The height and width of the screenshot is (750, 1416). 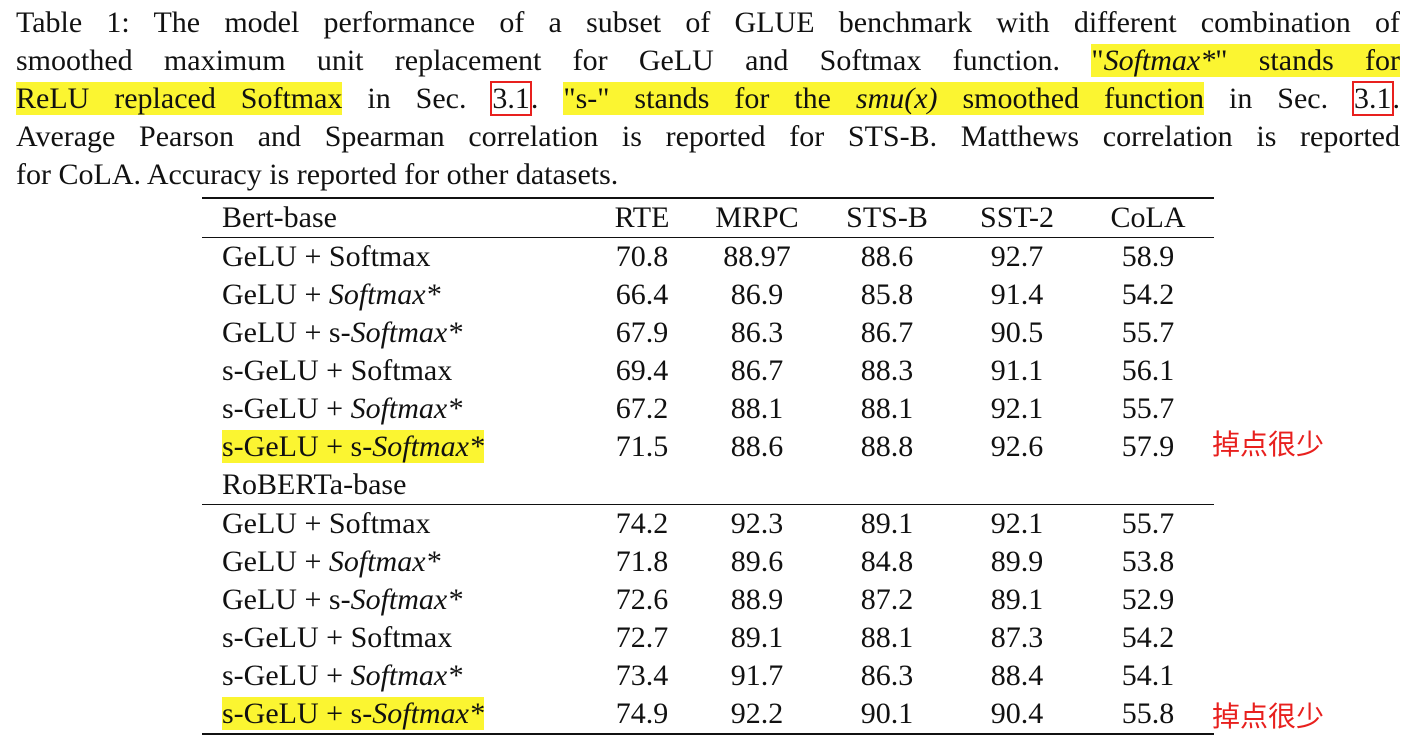 I want to click on table-cell: 84.8, so click(x=887, y=561).